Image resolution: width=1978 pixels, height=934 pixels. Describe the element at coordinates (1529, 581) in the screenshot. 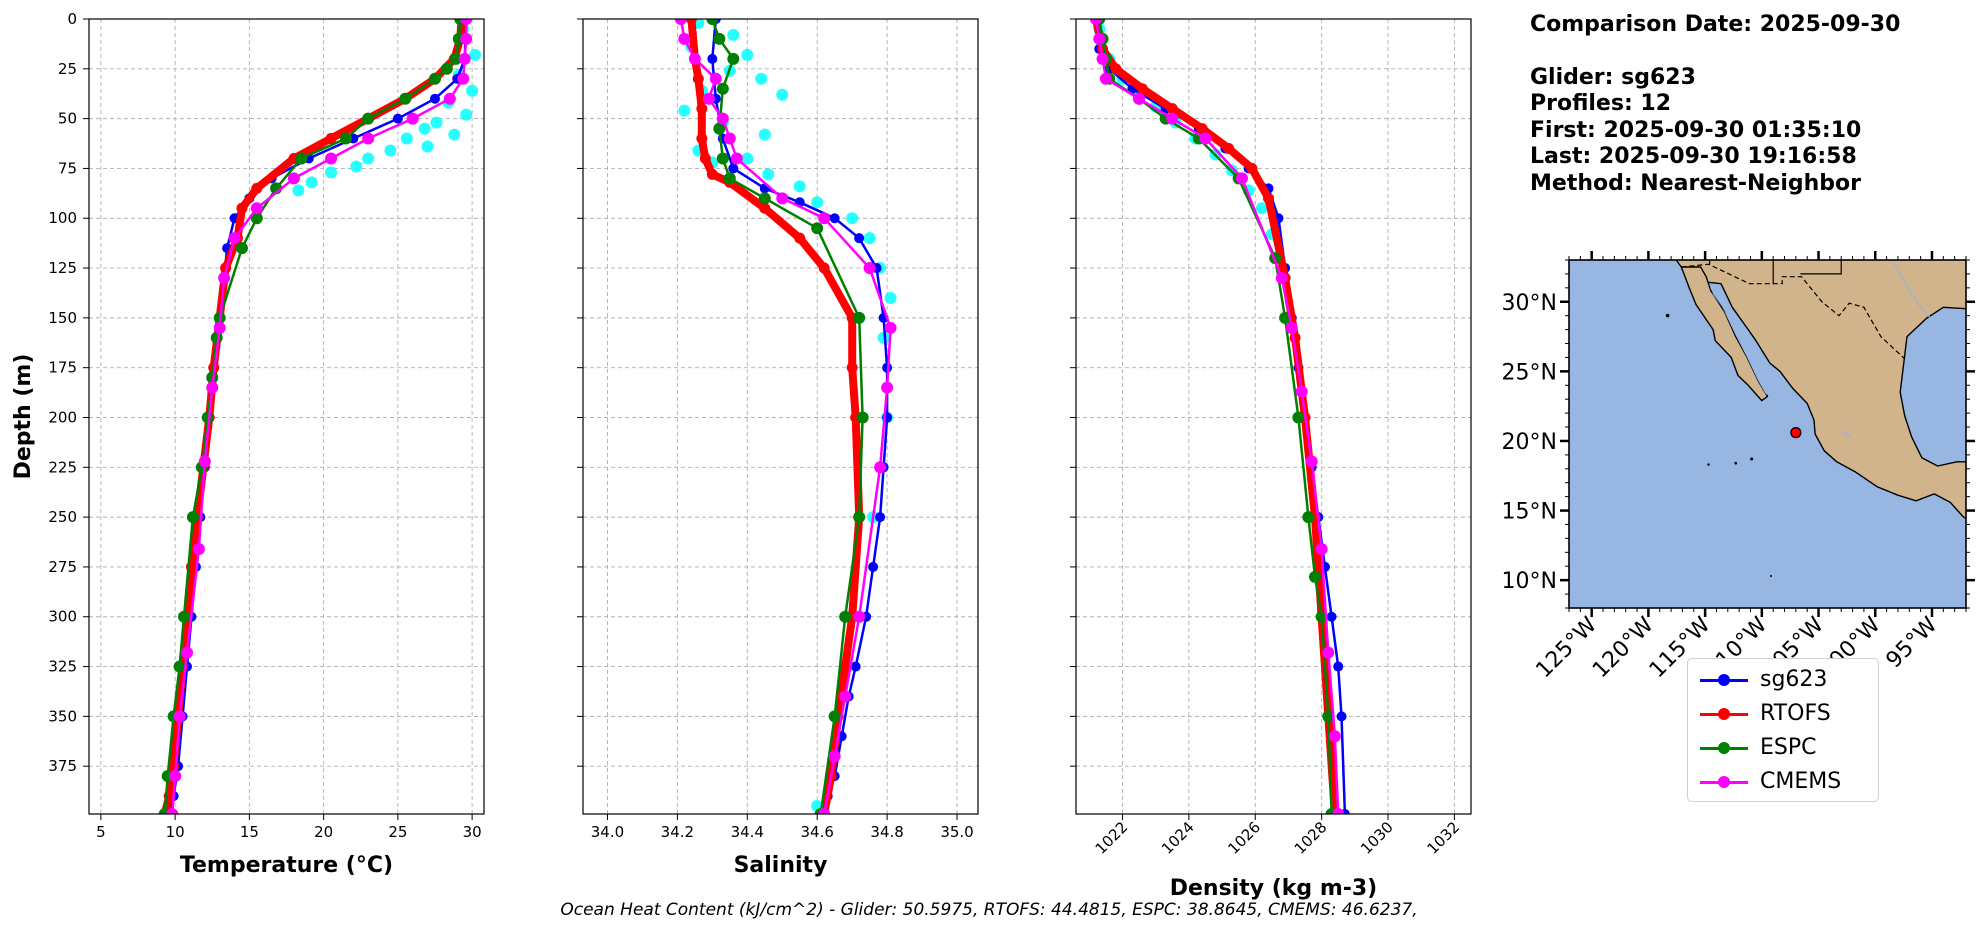

I see `map-lat-label: 10°N` at that location.